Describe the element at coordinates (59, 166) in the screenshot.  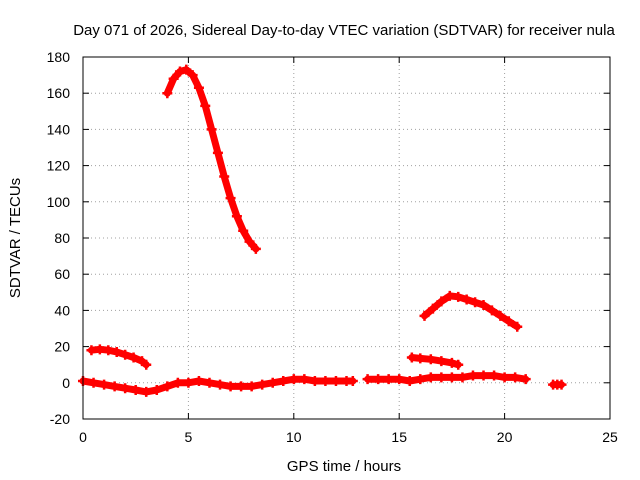
I see `y-tick-label: 120` at that location.